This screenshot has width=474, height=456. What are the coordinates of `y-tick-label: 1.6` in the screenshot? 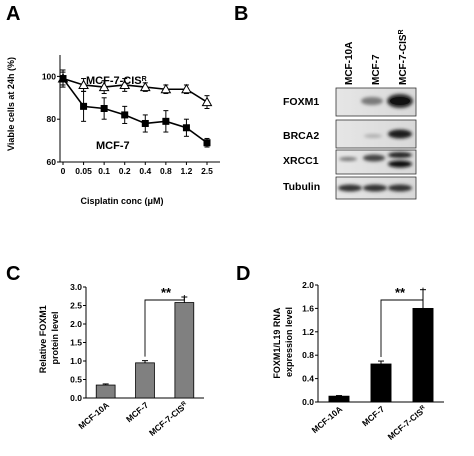 It's located at (308, 308).